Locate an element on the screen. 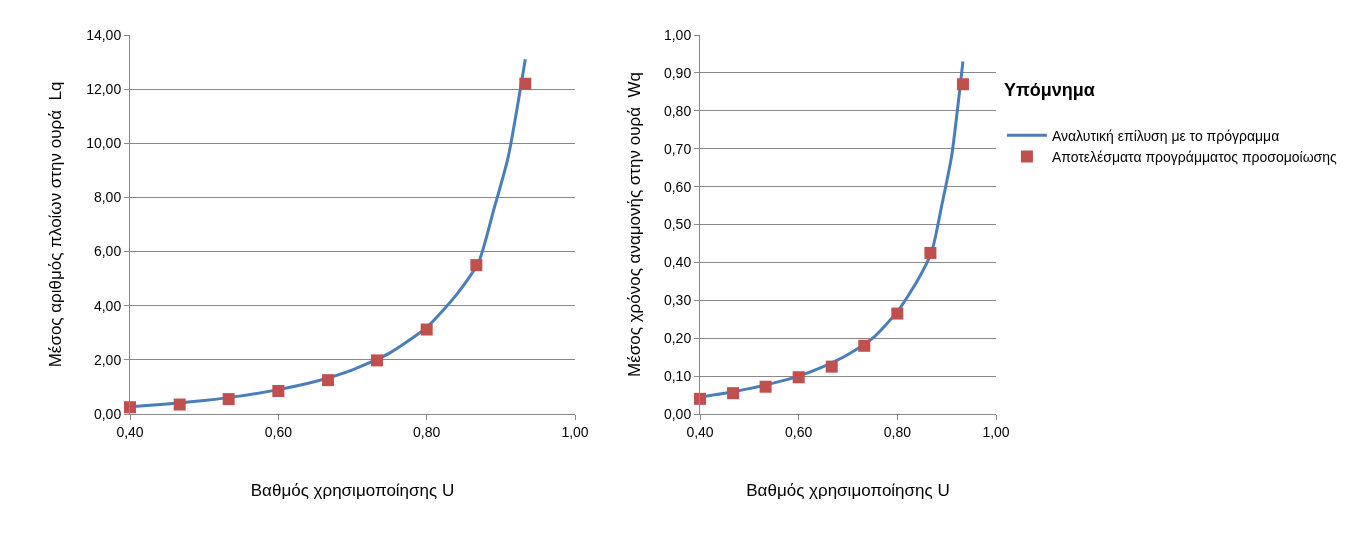  y-tick-label: 0,30 is located at coordinates (677, 300).